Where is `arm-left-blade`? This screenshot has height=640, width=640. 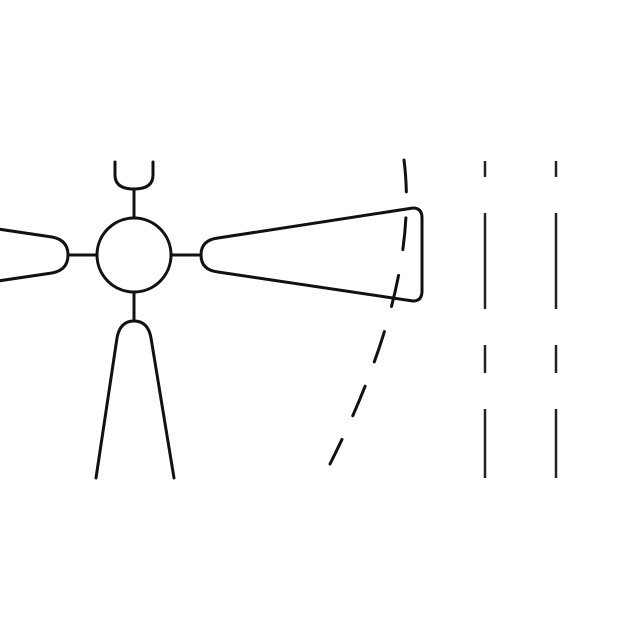
arm-left-blade is located at coordinates (35, 255).